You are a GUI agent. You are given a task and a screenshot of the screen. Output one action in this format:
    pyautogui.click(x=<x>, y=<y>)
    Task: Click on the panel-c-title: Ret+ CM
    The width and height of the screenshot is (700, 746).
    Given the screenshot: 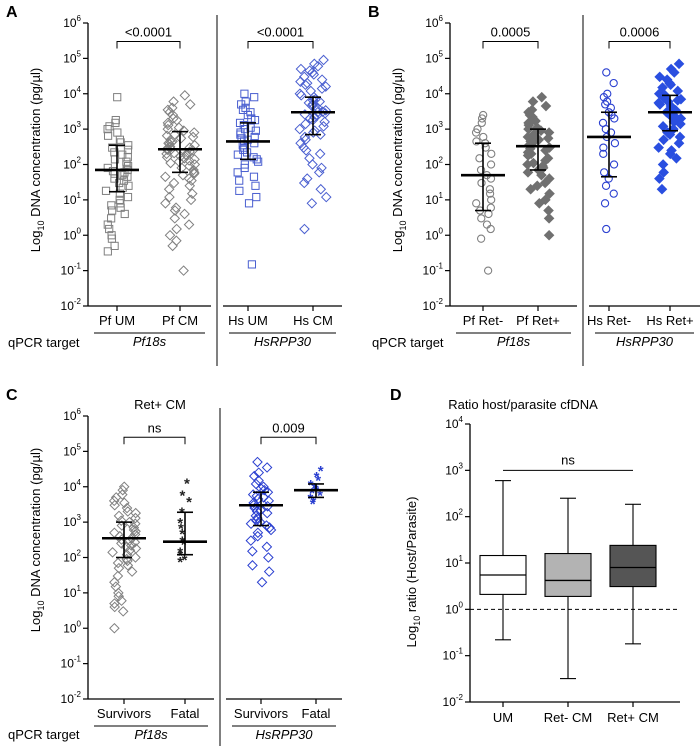 What is the action you would take?
    pyautogui.click(x=160, y=404)
    